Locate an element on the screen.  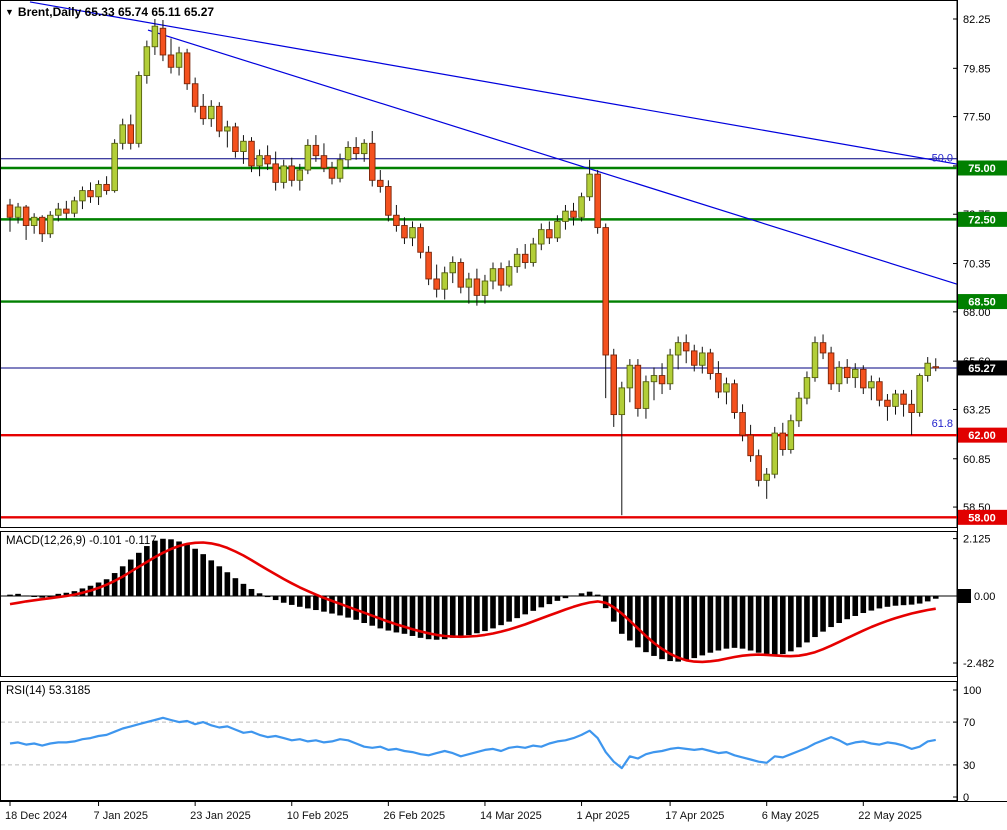
svg-text: 7 Jan 2025 is located at coordinates (121, 816).